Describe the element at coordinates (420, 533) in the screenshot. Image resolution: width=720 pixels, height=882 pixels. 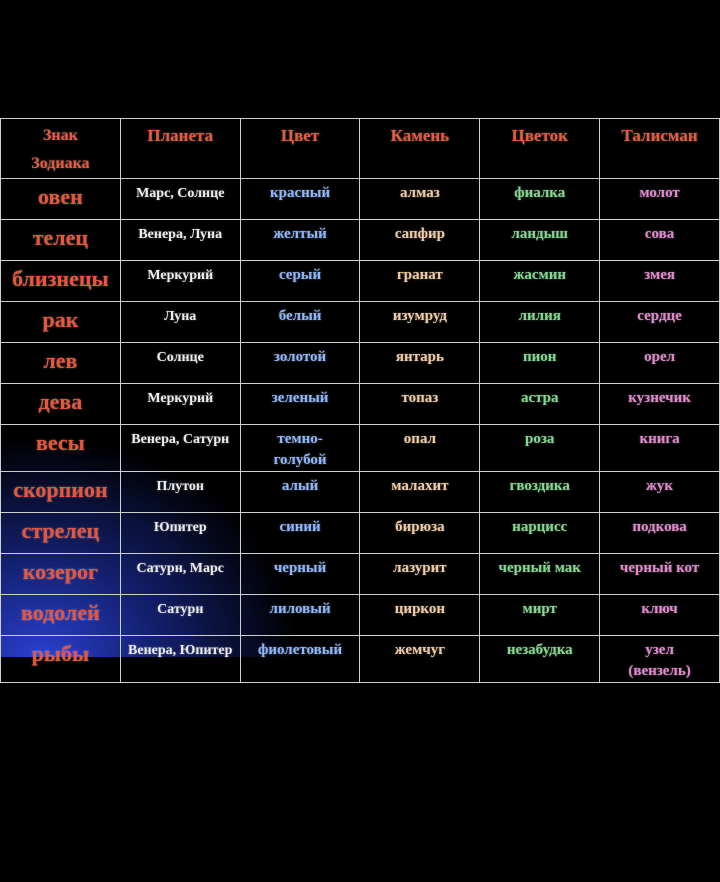
I see `table-cell: бирюза` at that location.